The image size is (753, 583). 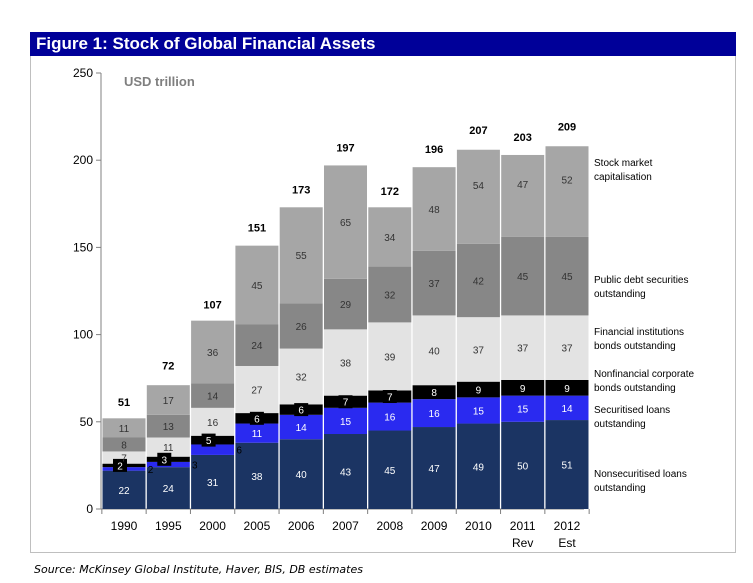 I want to click on bar-value-label: 55, so click(x=302, y=256).